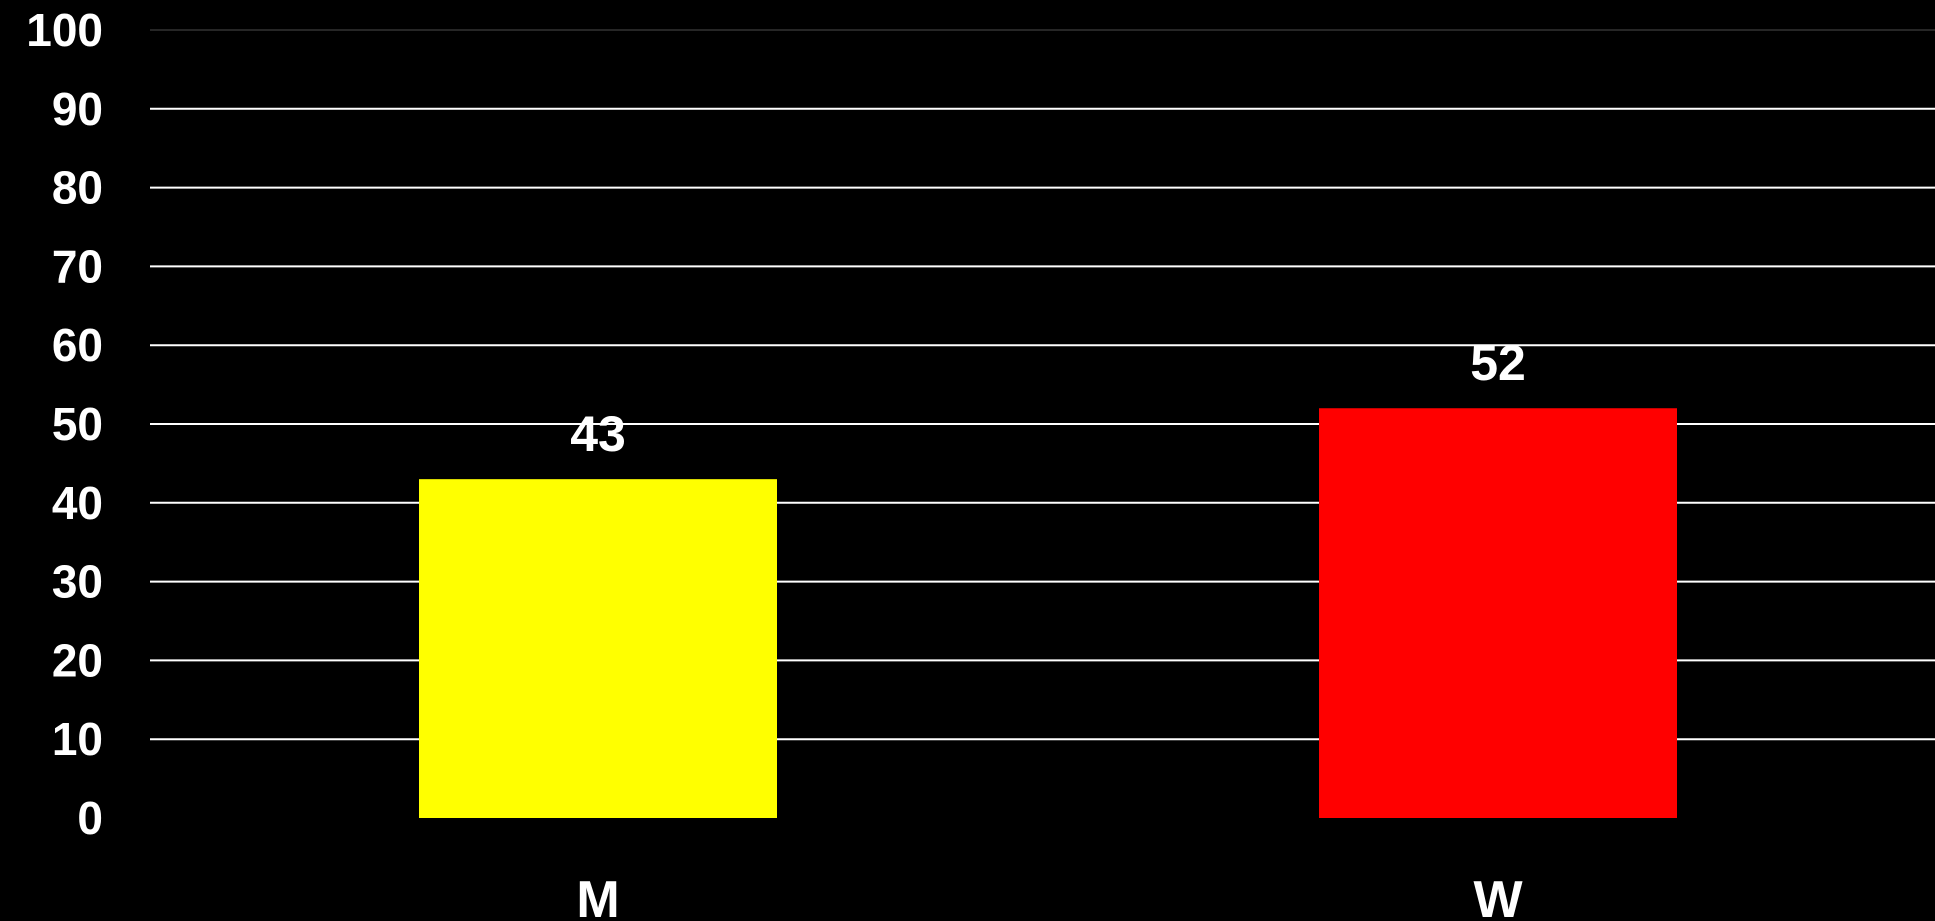 This screenshot has height=921, width=1935. What do you see at coordinates (90, 818) in the screenshot?
I see `y-tick-label-0: 0` at bounding box center [90, 818].